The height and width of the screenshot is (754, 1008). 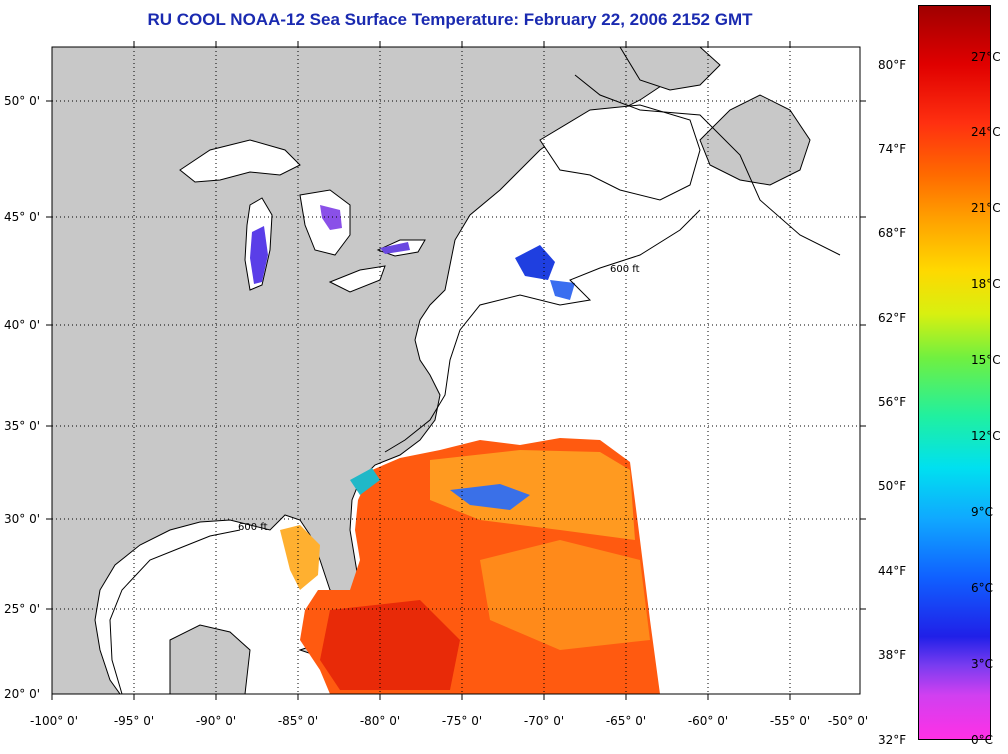 I want to click on lon-label-50: -50° 0', so click(x=848, y=721).